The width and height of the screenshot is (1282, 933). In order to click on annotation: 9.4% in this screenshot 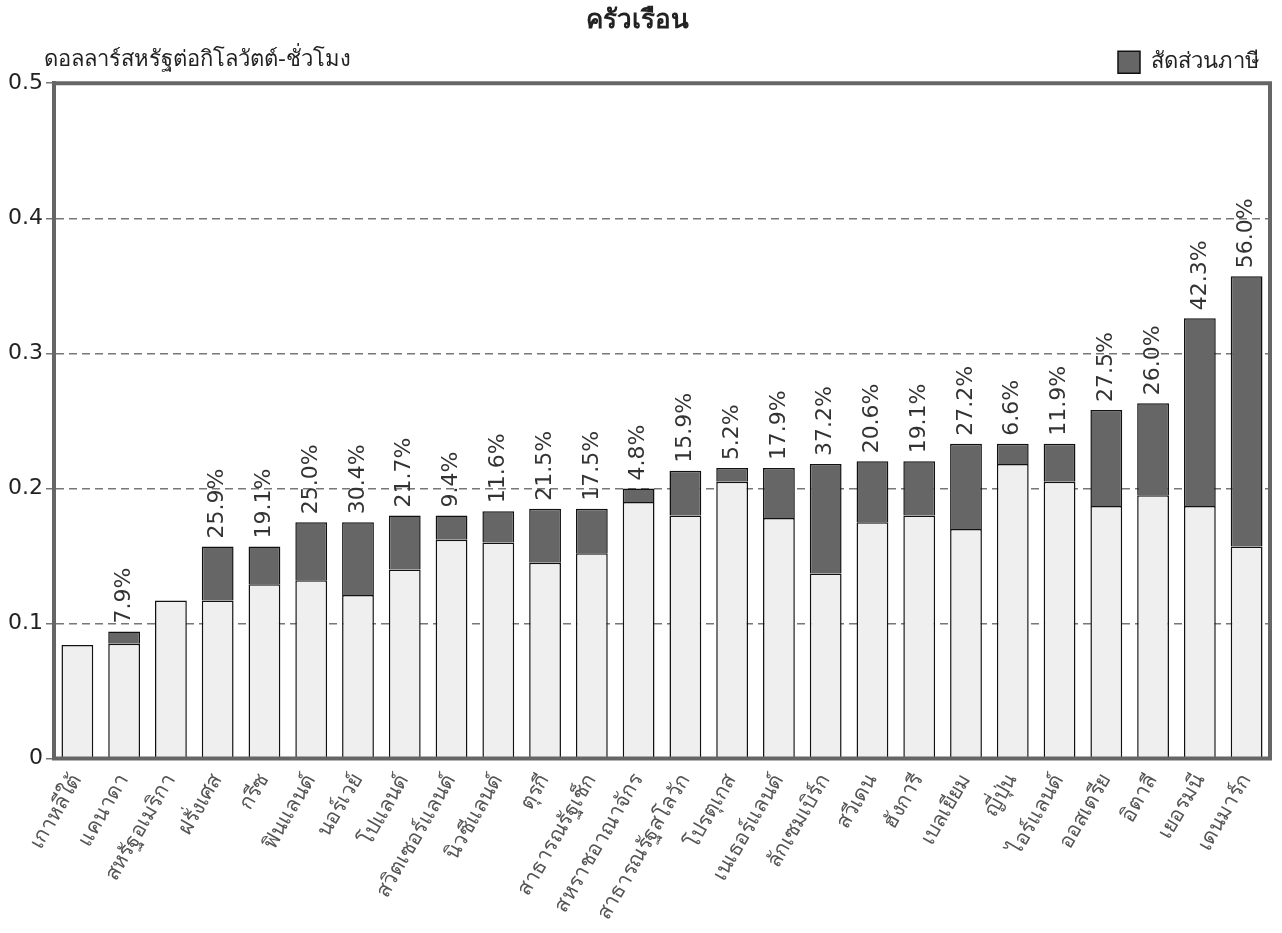, I will do `click(450, 479)`.